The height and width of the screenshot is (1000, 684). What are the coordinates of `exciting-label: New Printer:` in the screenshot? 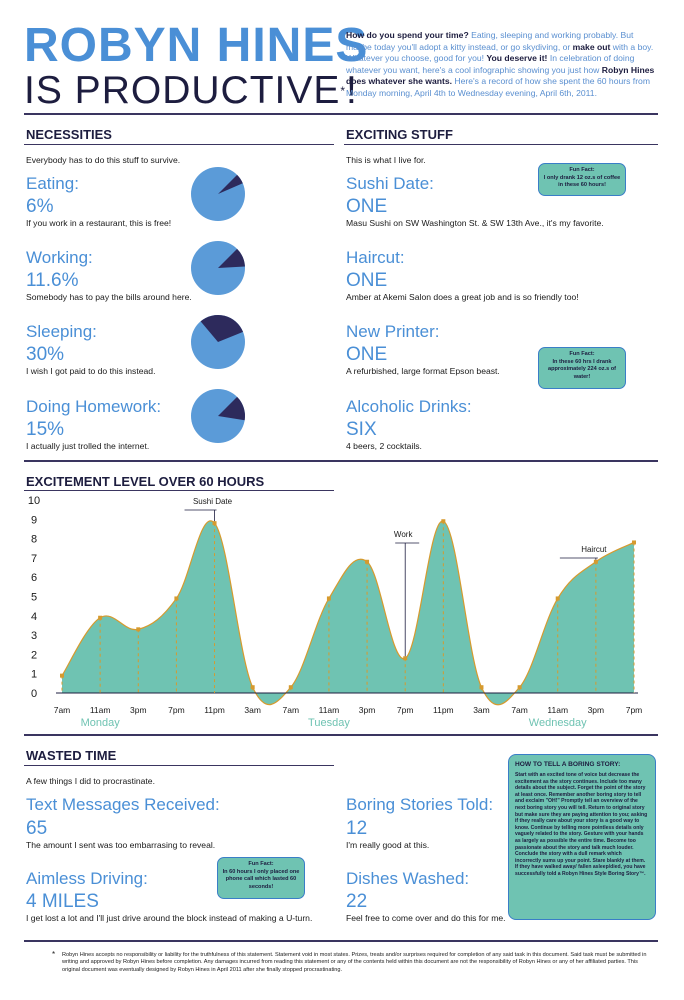 It's located at (393, 331).